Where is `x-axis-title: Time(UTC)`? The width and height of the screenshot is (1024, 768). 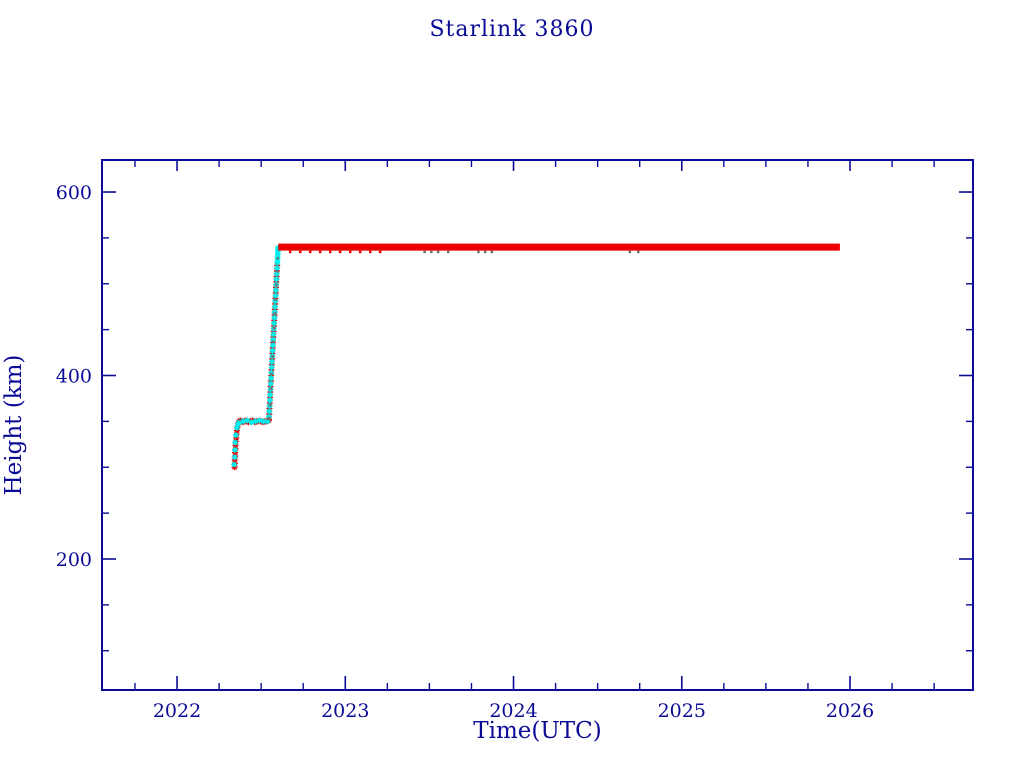
x-axis-title: Time(UTC) is located at coordinates (537, 731).